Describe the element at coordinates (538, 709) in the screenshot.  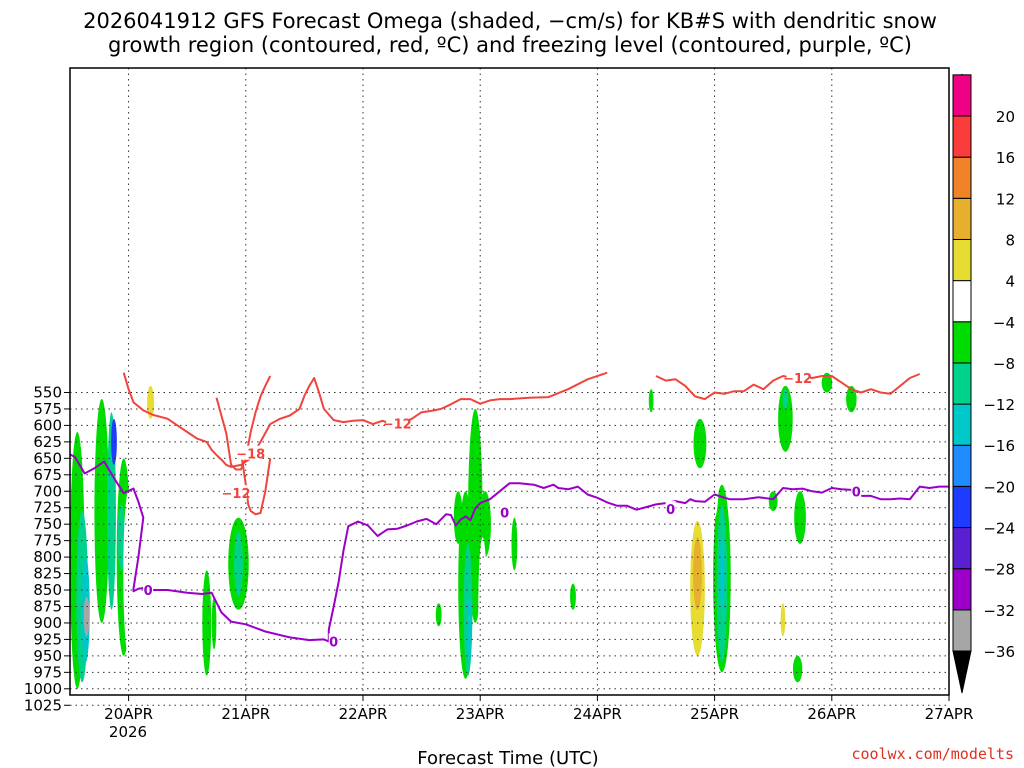
I see `x-axis: 20APR 21APR 22APR 23APR 24APR 25APR 26APR 27APR` at that location.